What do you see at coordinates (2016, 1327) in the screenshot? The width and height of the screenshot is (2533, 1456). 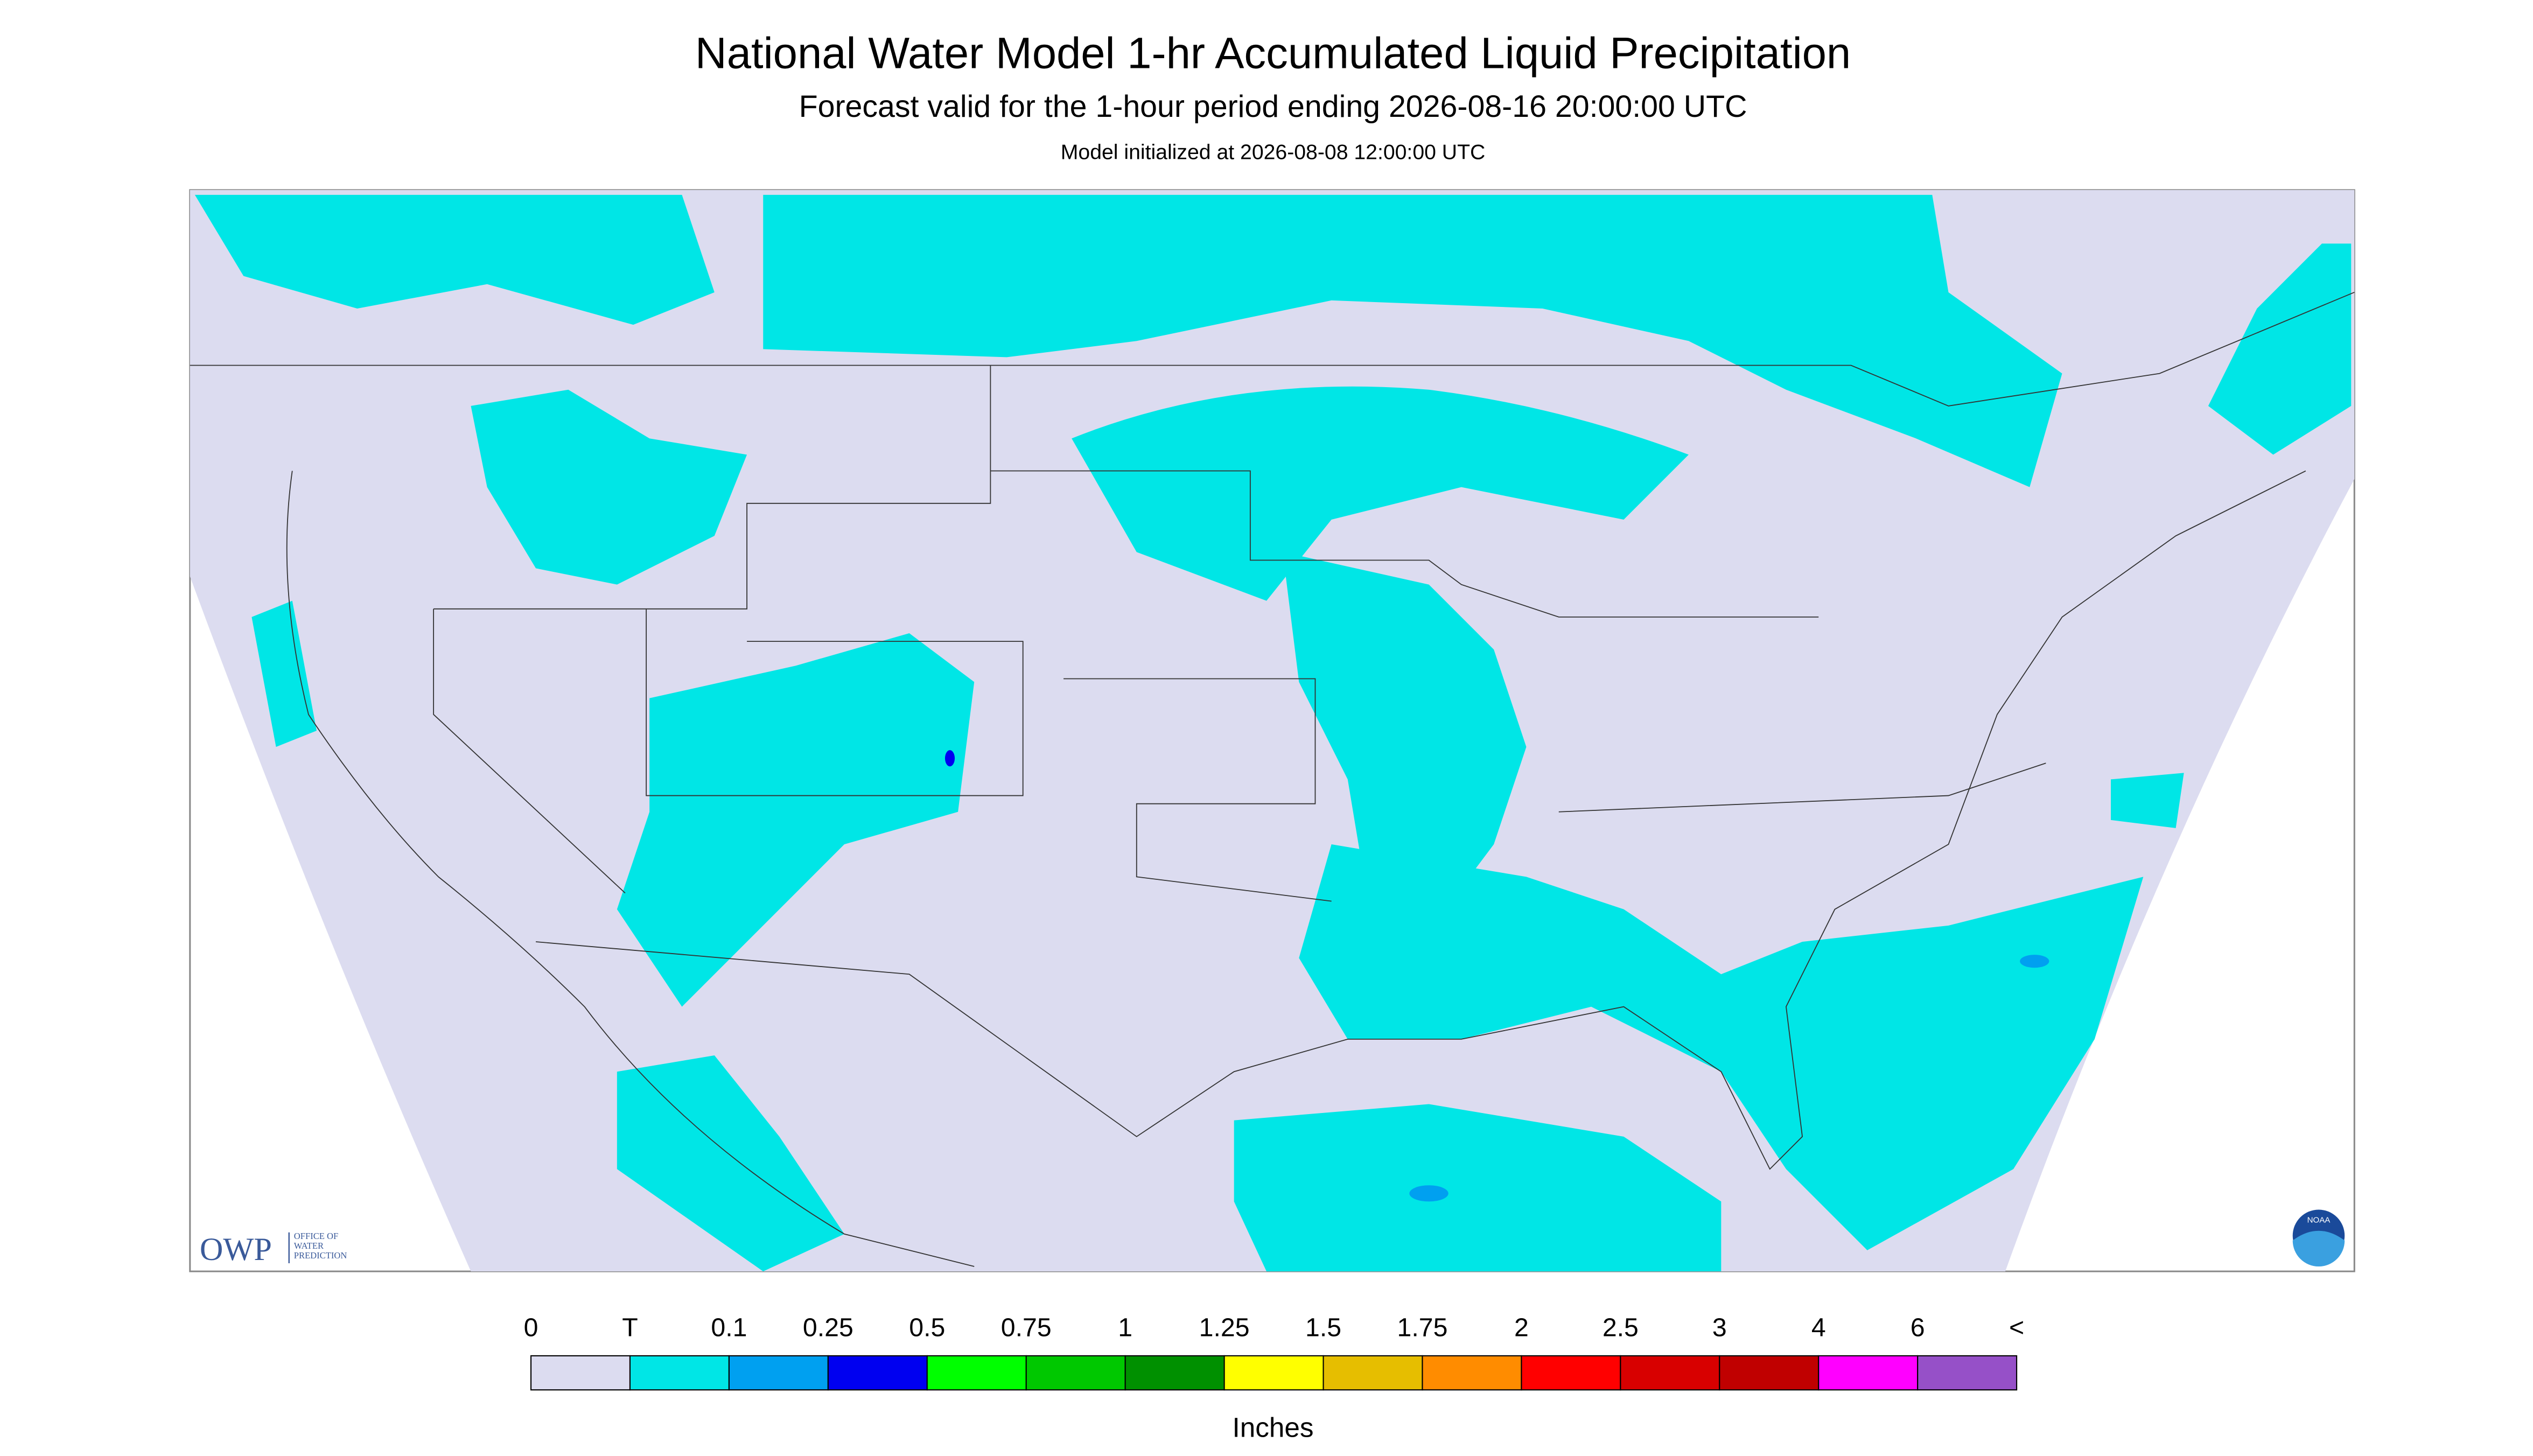 I see `legend-label: <` at bounding box center [2016, 1327].